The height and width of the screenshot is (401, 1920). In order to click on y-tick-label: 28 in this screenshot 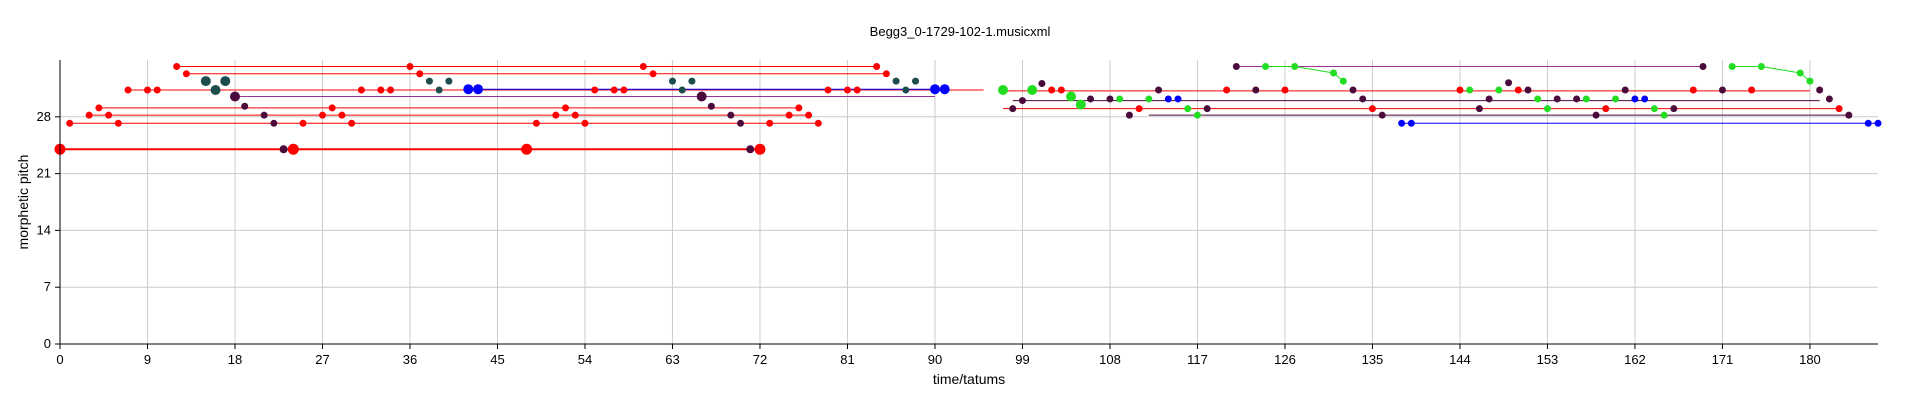, I will do `click(44, 116)`.